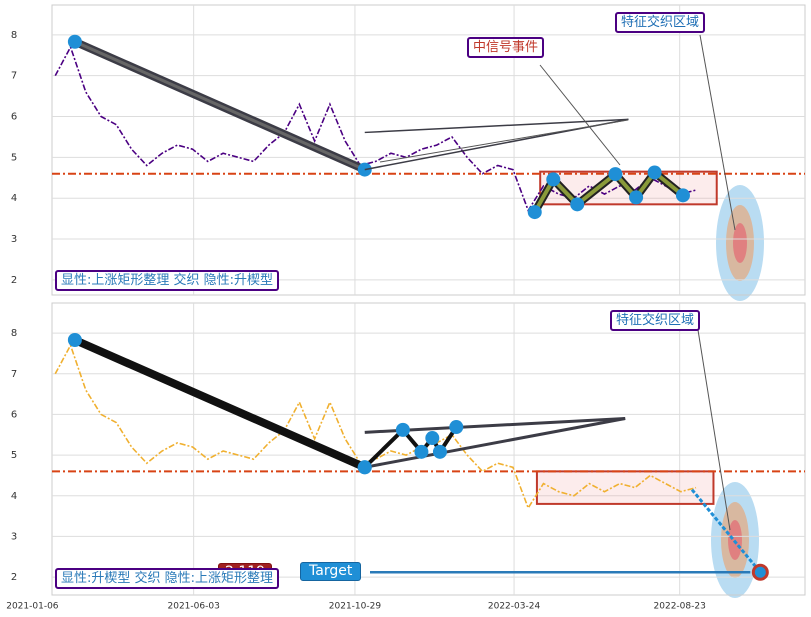  I want to click on pattern-box, so click(625, 487).